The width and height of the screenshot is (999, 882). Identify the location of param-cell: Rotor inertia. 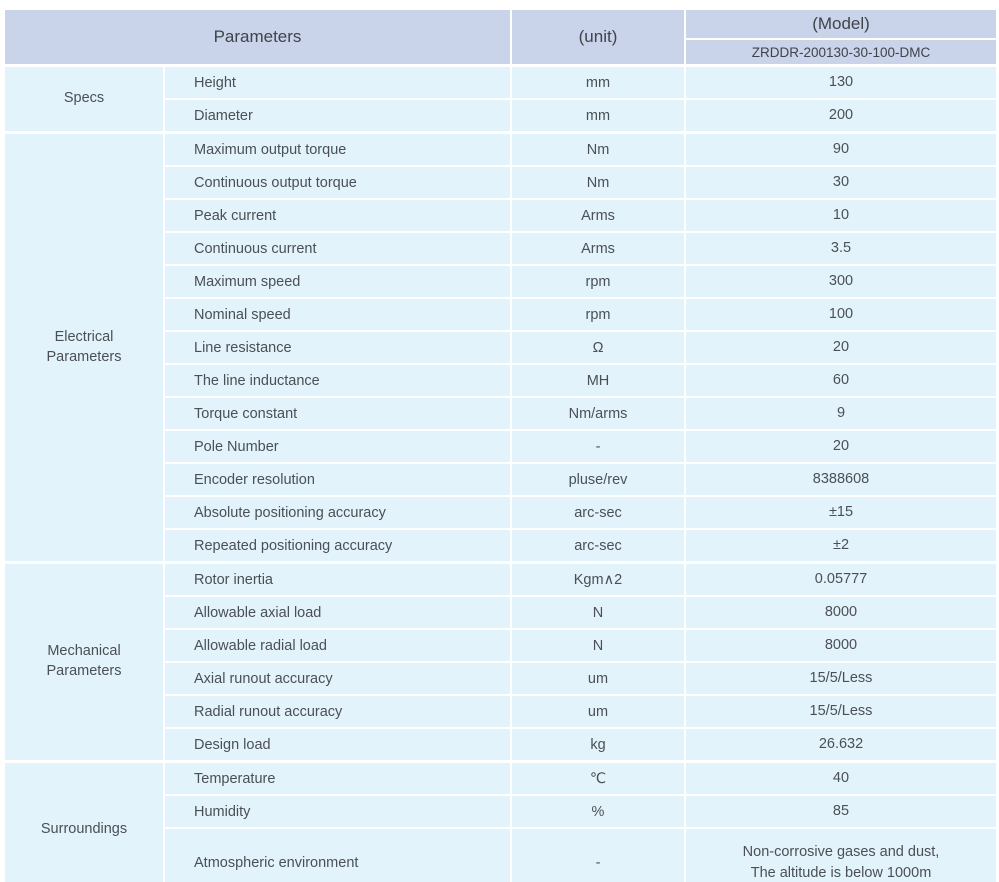
(337, 579).